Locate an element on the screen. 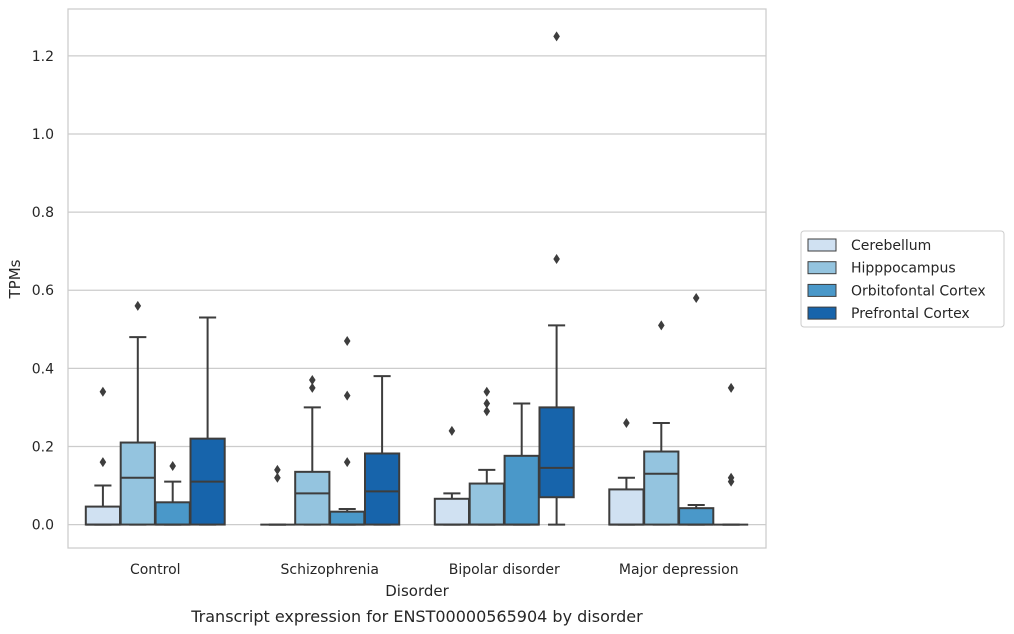  x-tick-label: Control is located at coordinates (155, 570).